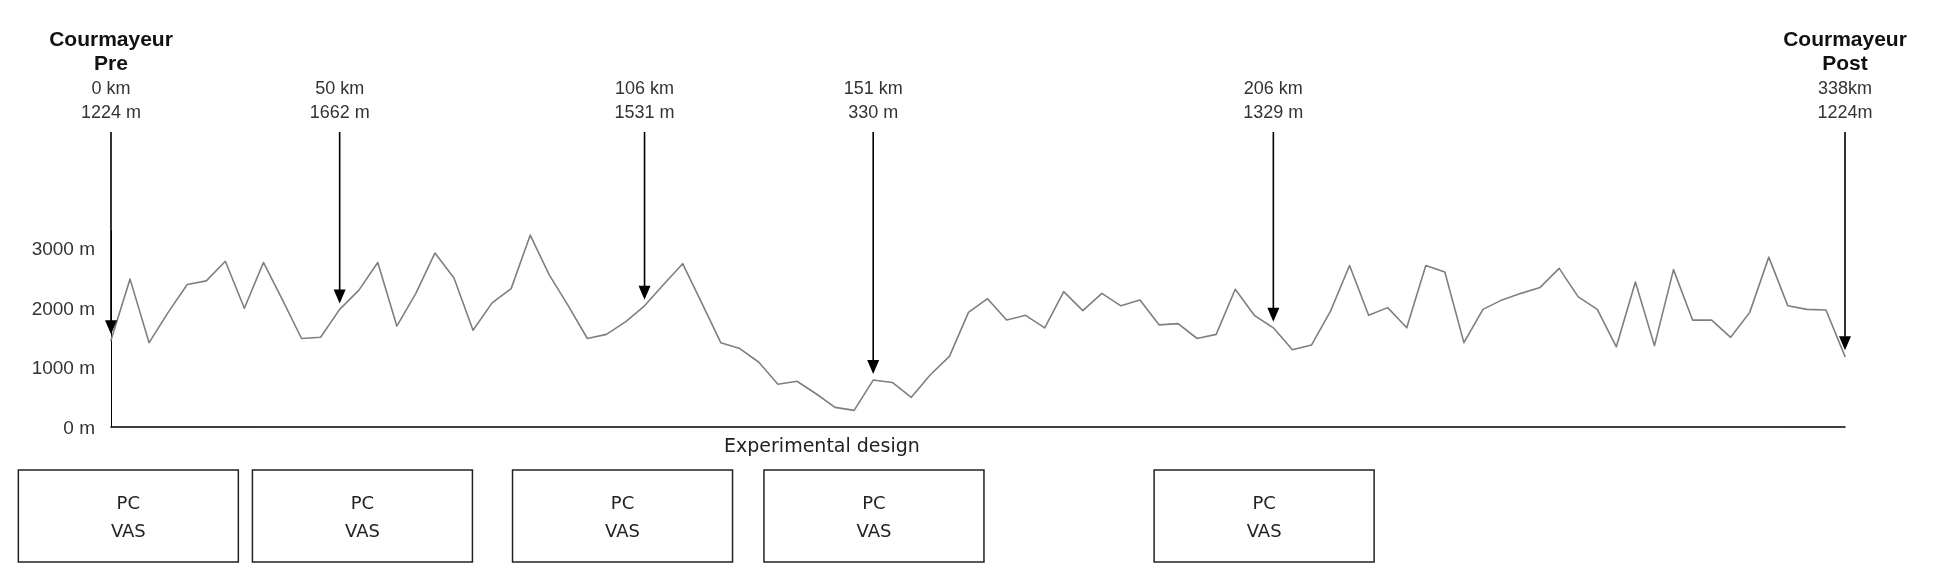 This screenshot has width=1950, height=571. Describe the element at coordinates (644, 100) in the screenshot. I see `text: 106 km 1531 m` at that location.